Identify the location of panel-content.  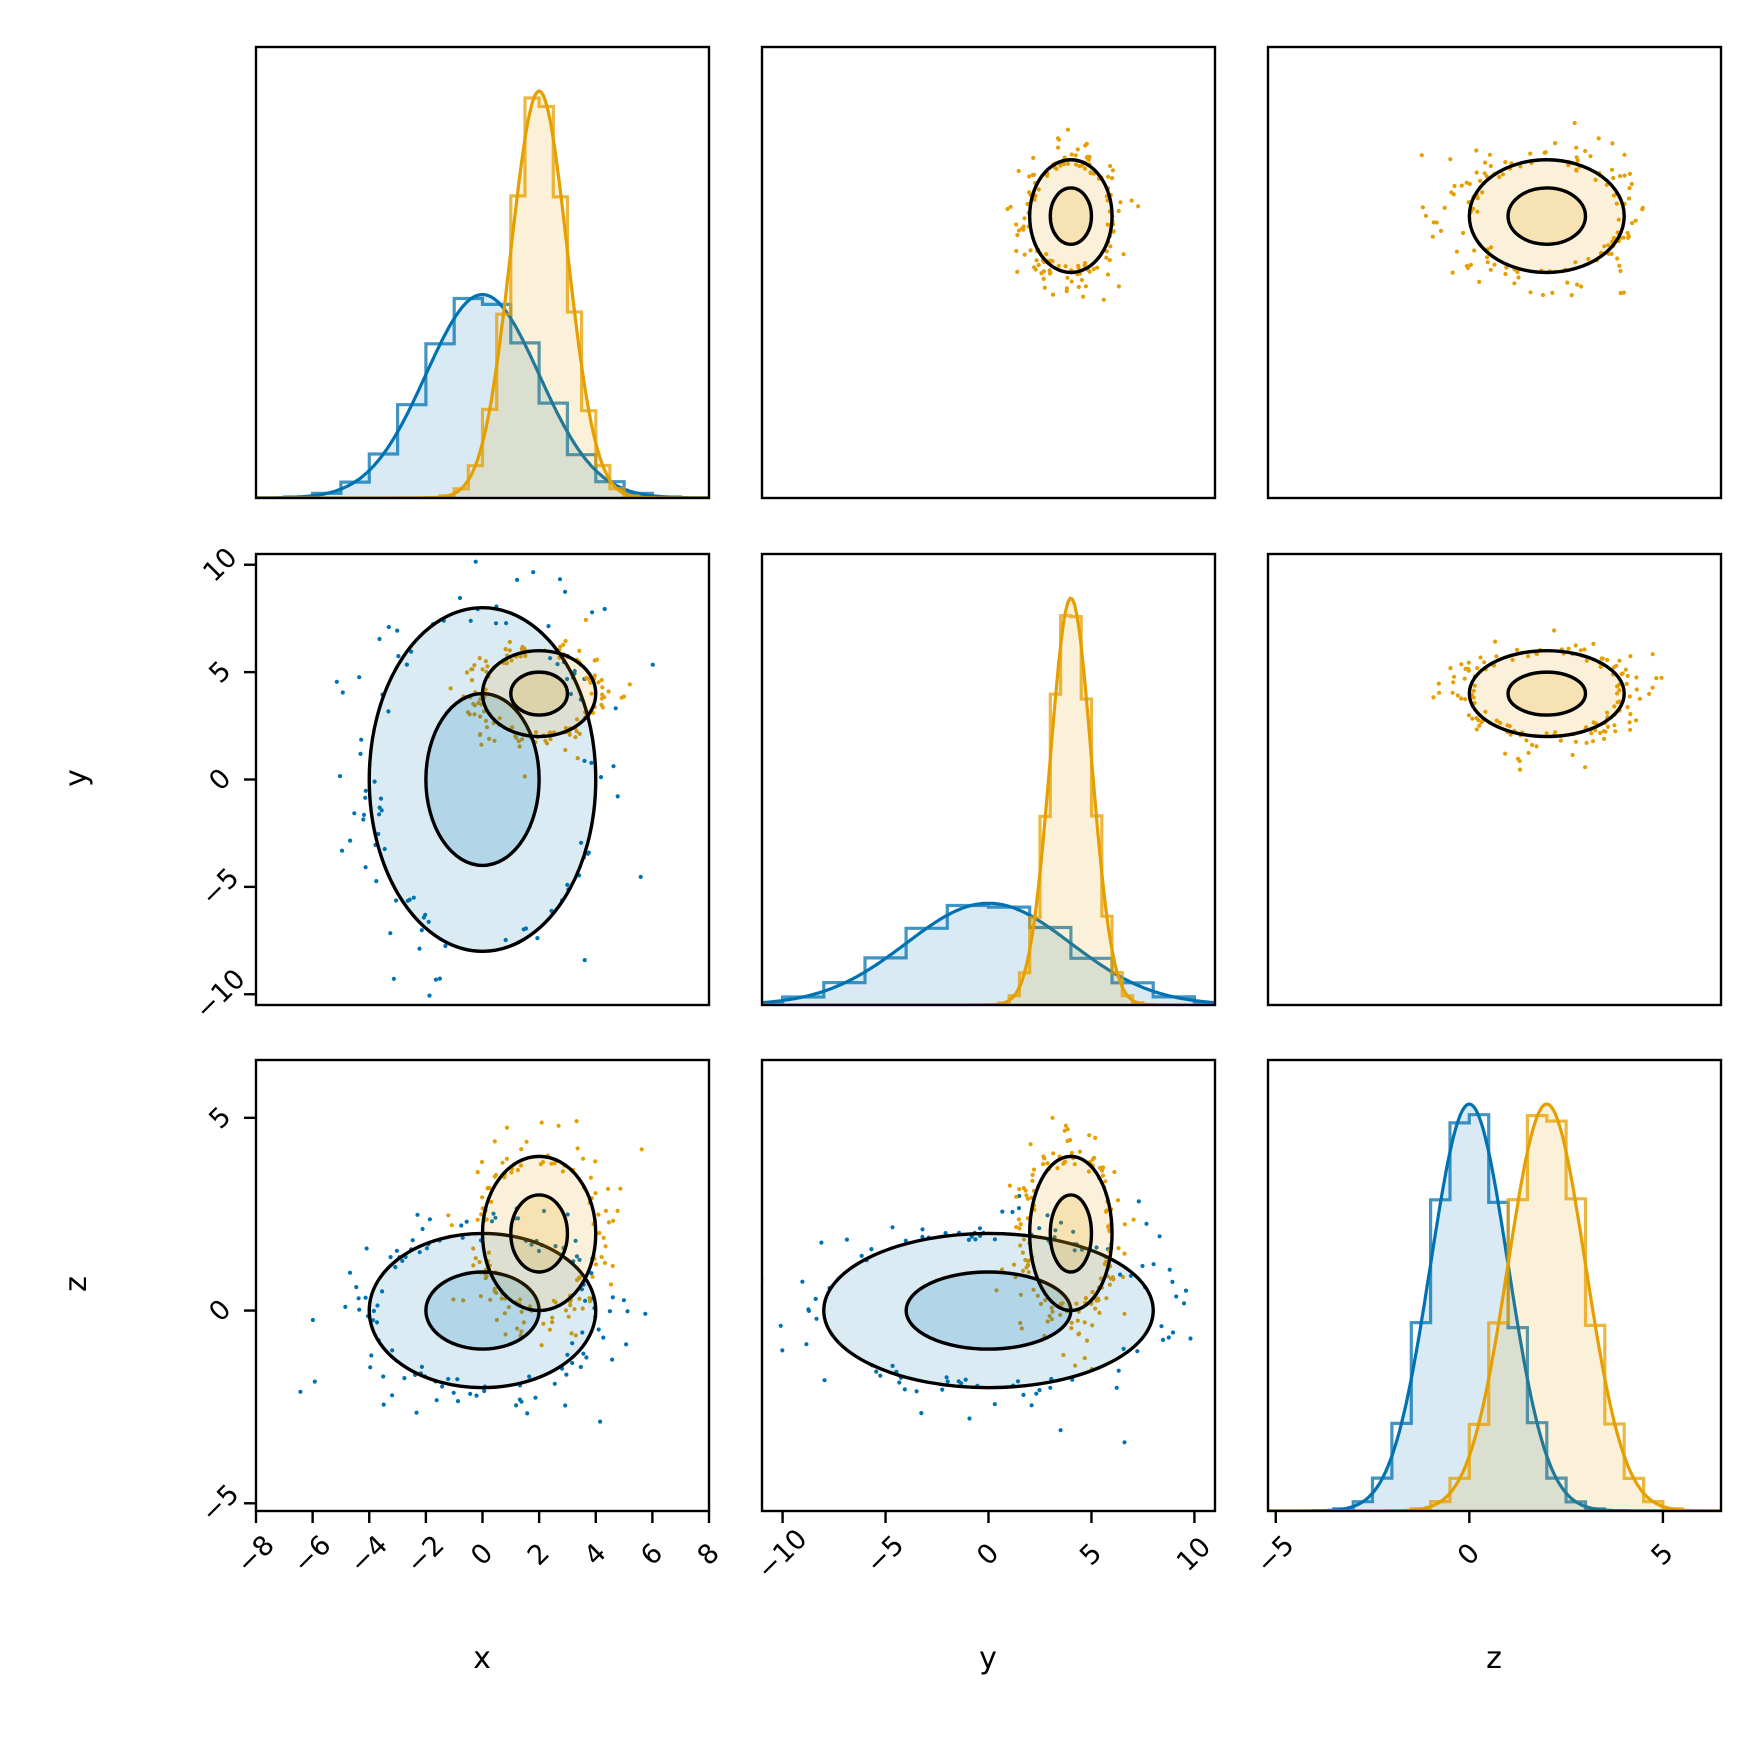
(494, 778).